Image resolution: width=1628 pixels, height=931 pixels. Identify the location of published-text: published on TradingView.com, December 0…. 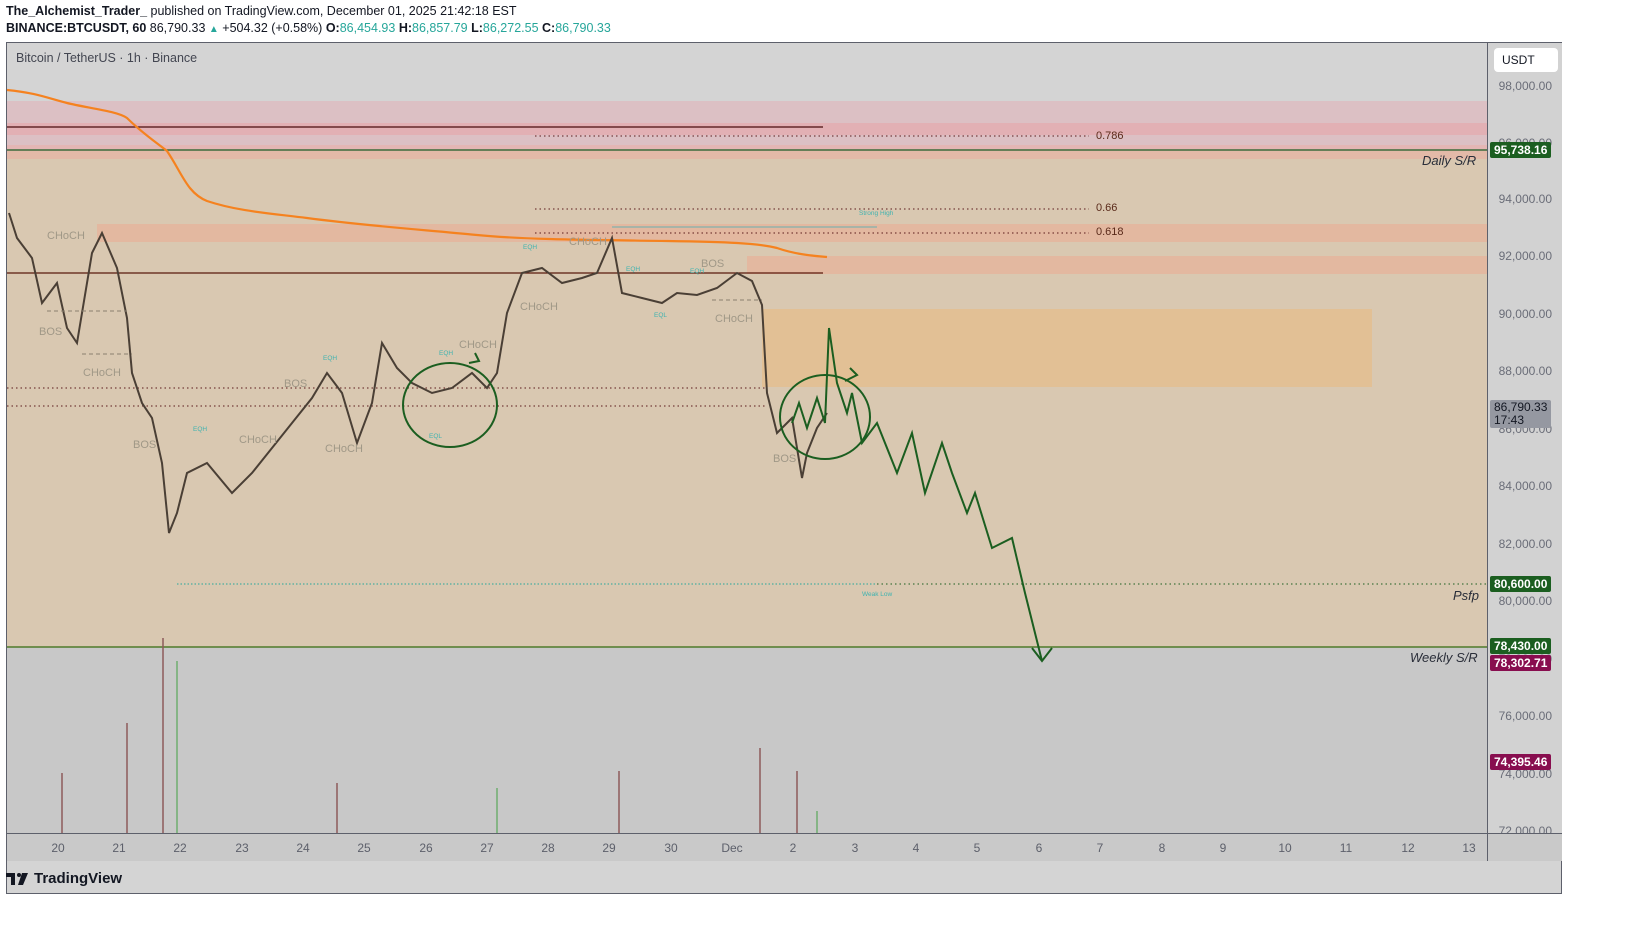
(333, 11).